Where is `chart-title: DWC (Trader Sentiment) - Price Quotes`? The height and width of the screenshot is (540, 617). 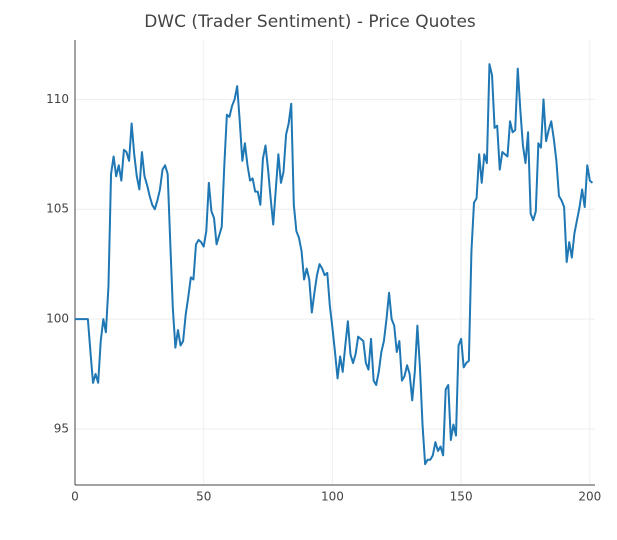 chart-title: DWC (Trader Sentiment) - Price Quotes is located at coordinates (310, 22).